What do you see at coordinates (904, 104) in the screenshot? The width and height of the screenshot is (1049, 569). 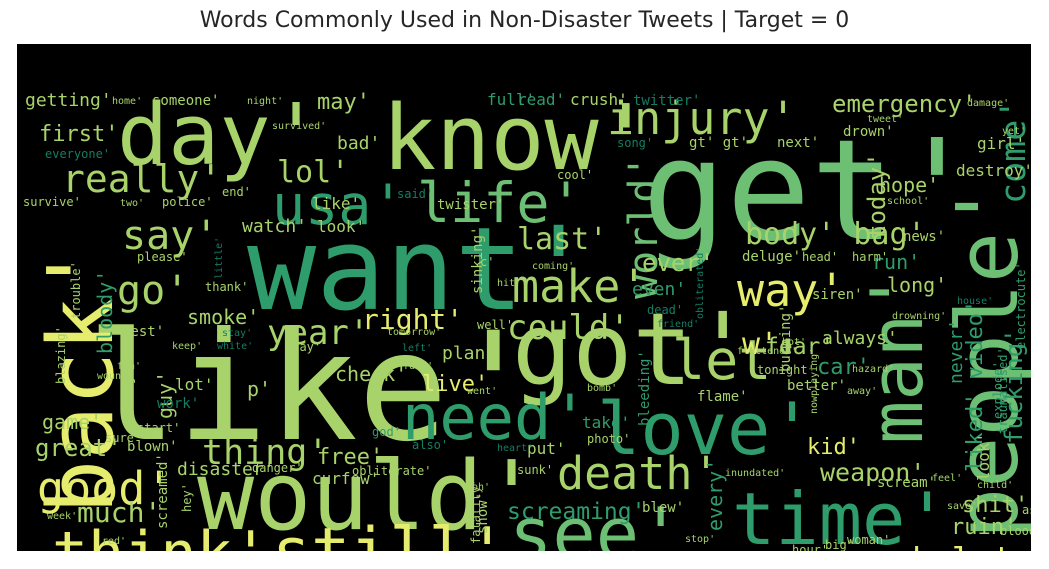 I see `word-emergency-label: emergency'` at bounding box center [904, 104].